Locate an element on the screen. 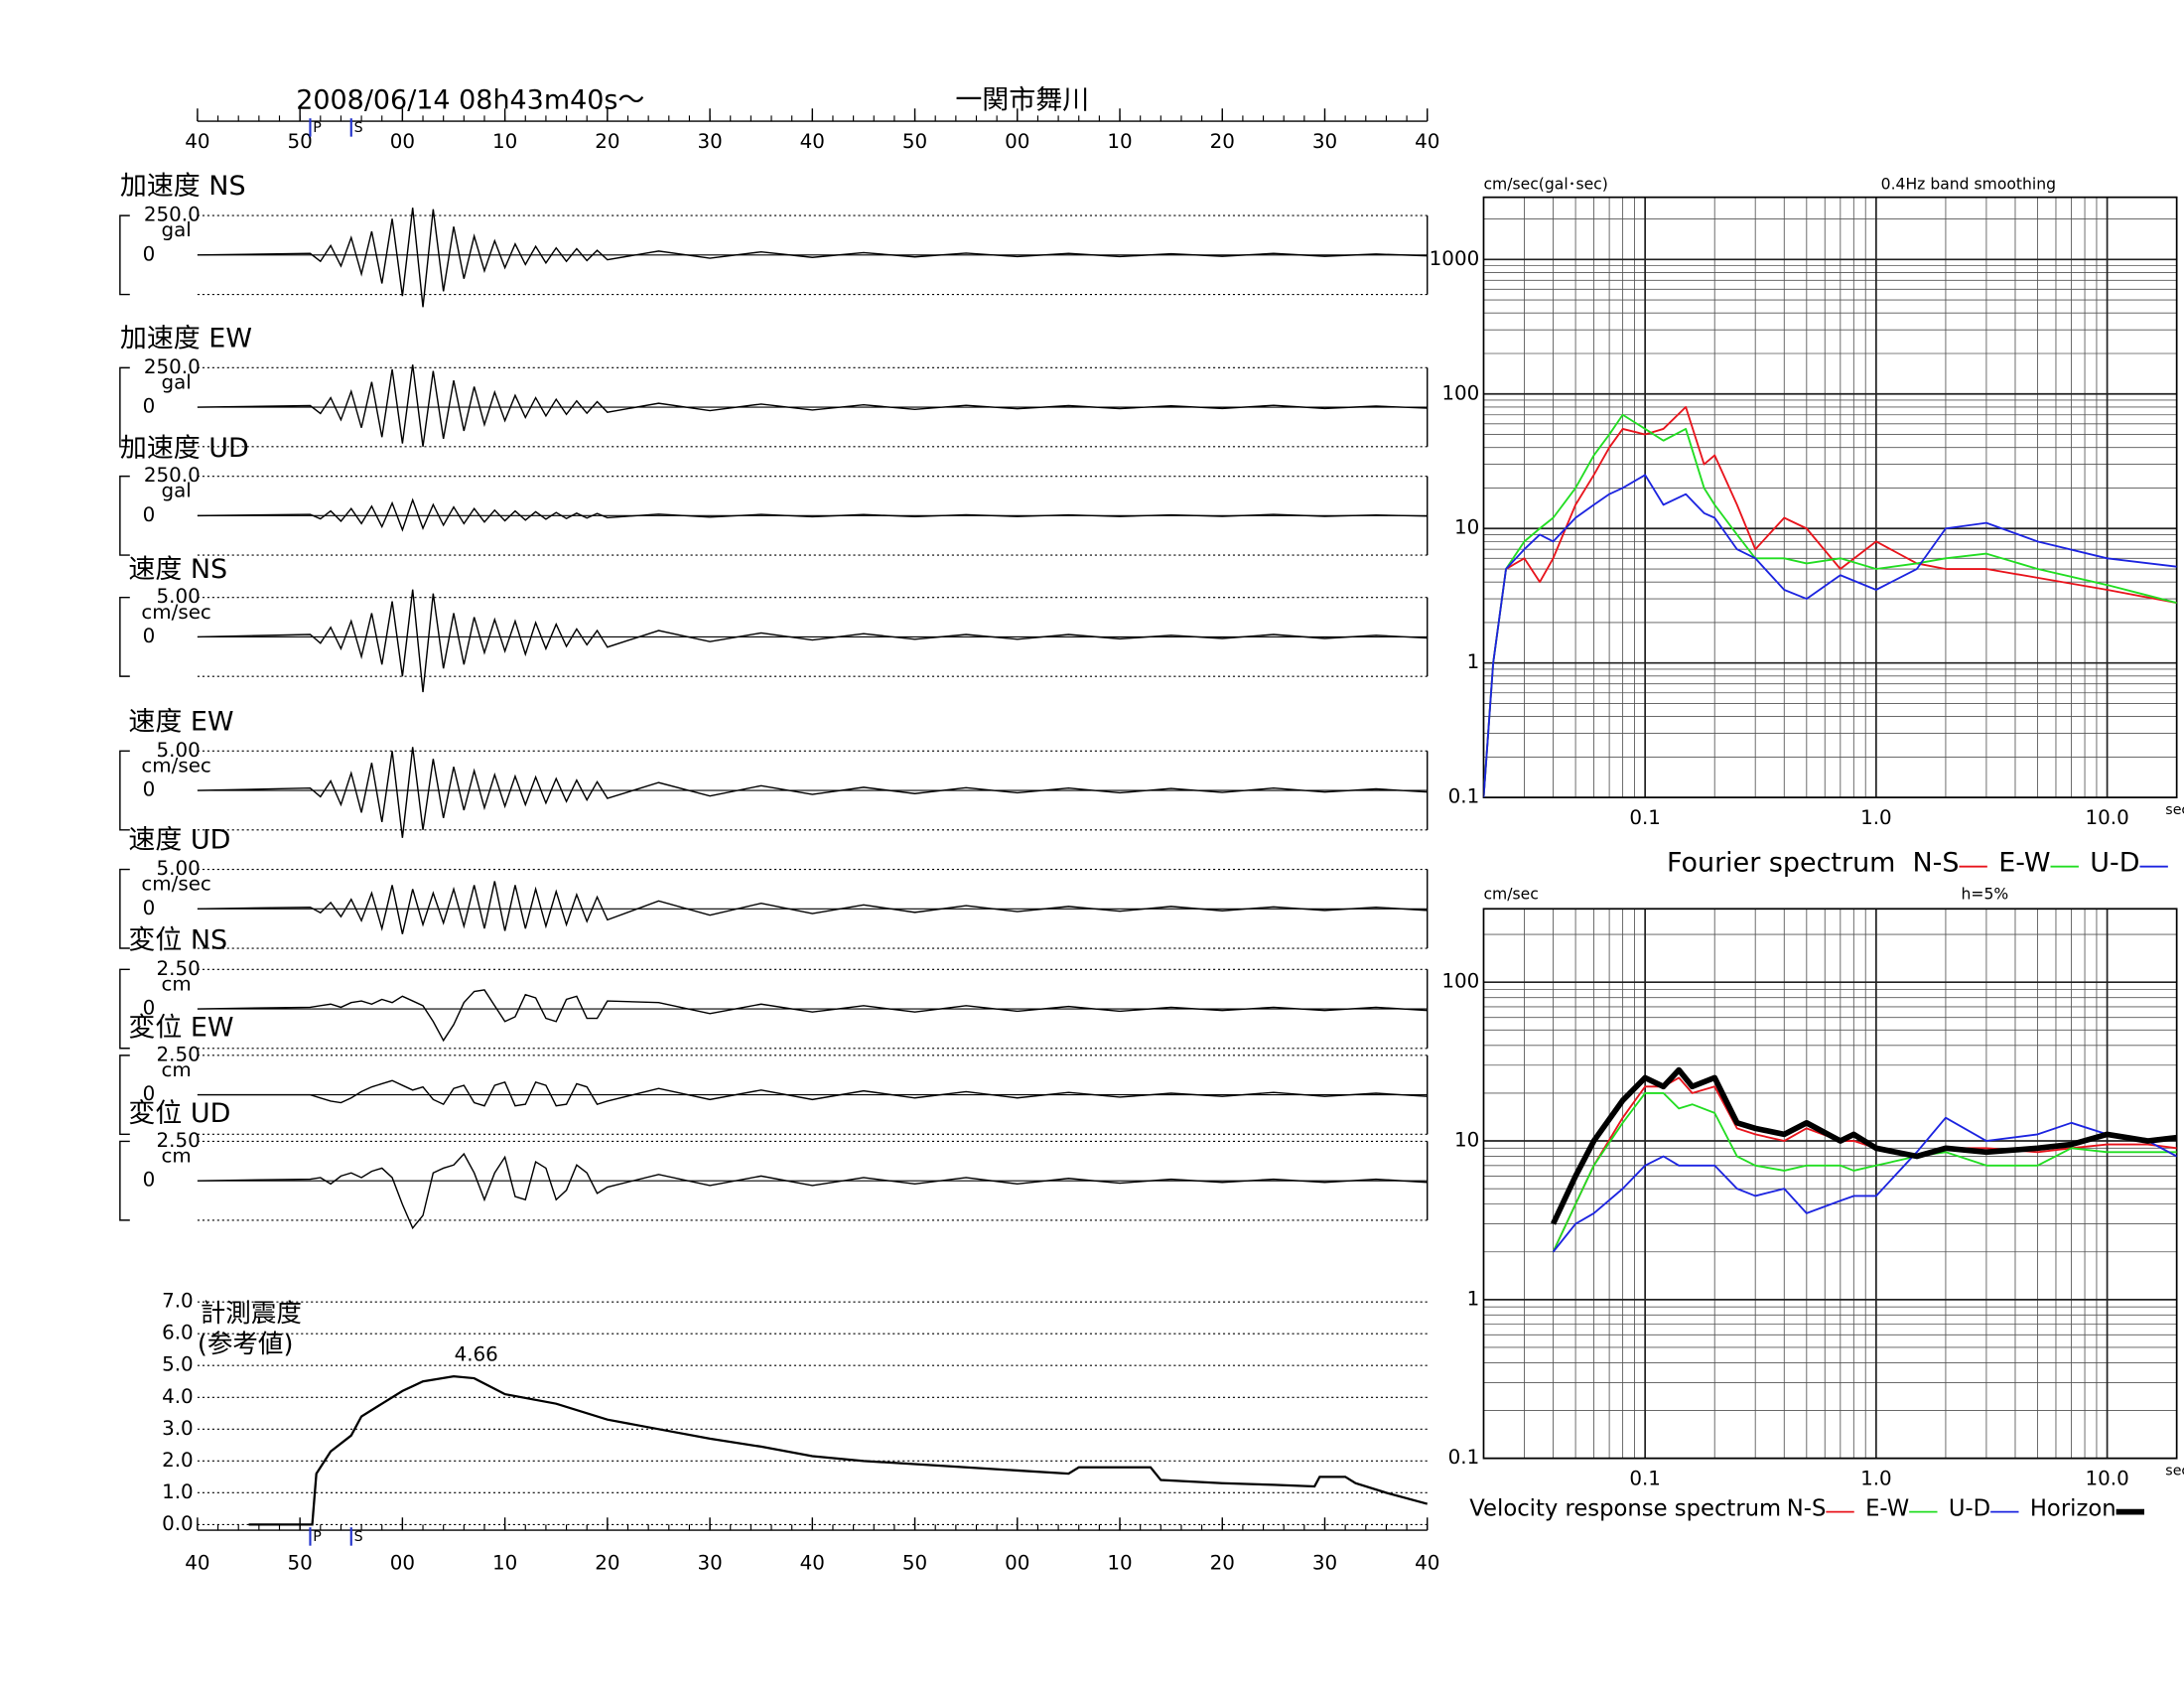  y-axis-label: cm/sec(gal･sec) is located at coordinates (1545, 184).